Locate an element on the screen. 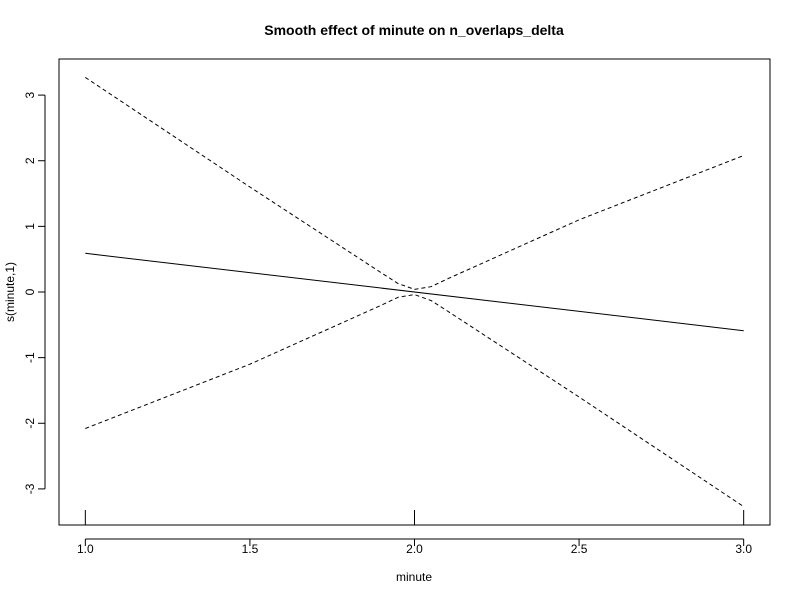  y-tick-label: 1 is located at coordinates (30, 226).